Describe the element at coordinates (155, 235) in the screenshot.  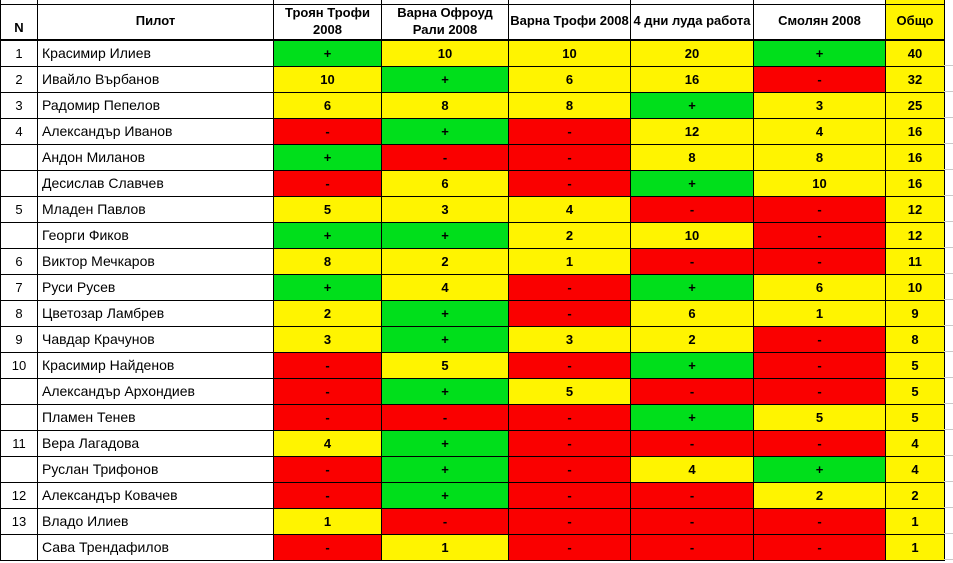
I see `pilot-name: Георги Фиков` at that location.